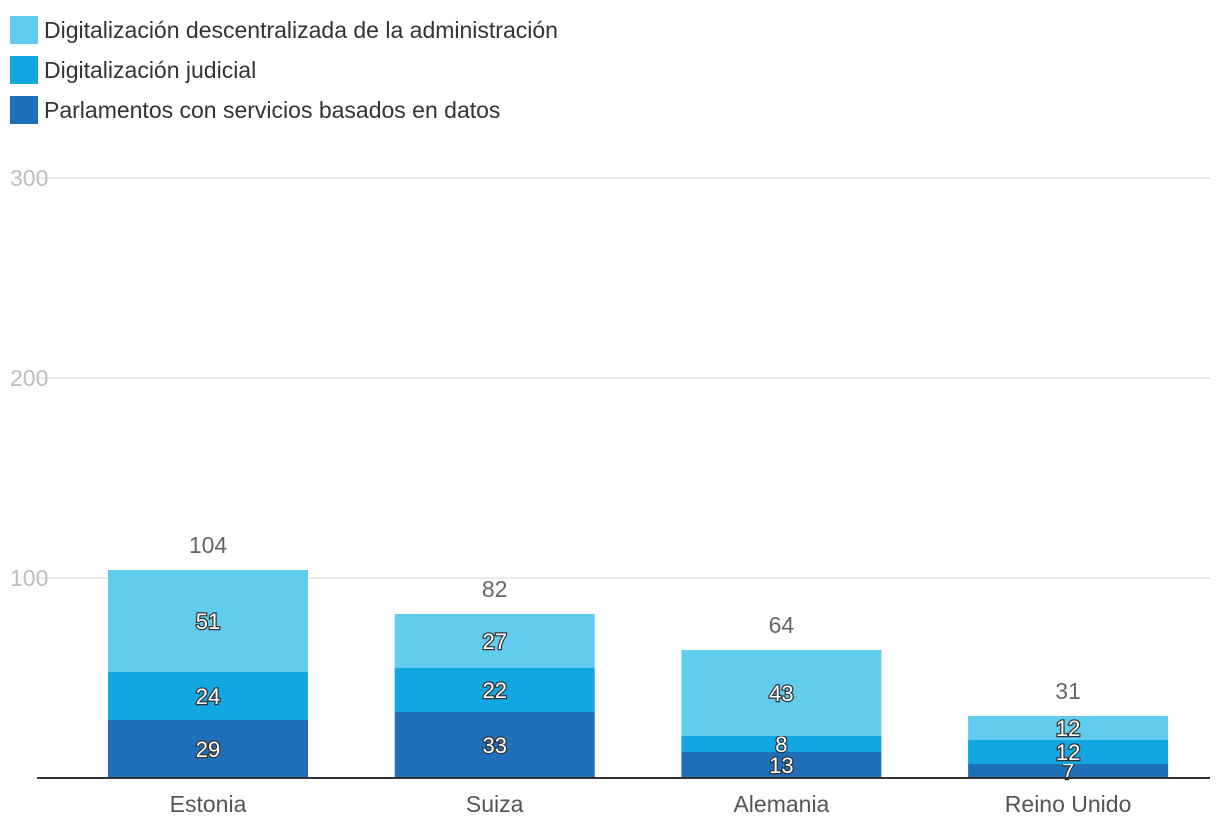 This screenshot has width=1220, height=836. I want to click on legend-swatch-parlamentos, so click(24, 110).